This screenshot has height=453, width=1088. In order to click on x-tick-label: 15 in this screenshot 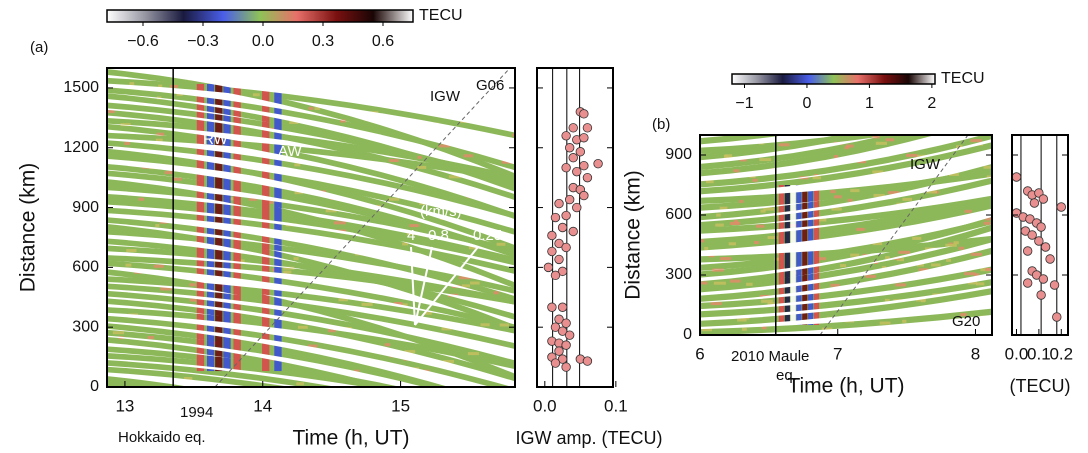, I will do `click(400, 405)`.